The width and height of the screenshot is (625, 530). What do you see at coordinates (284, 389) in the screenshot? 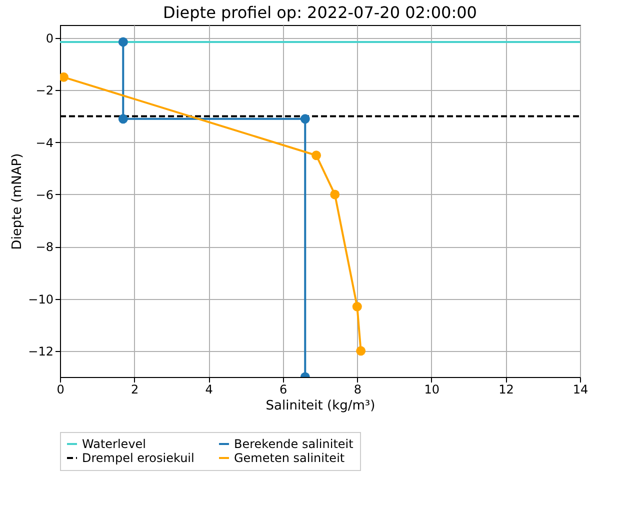
I see `x-tick-label: 6` at bounding box center [284, 389].